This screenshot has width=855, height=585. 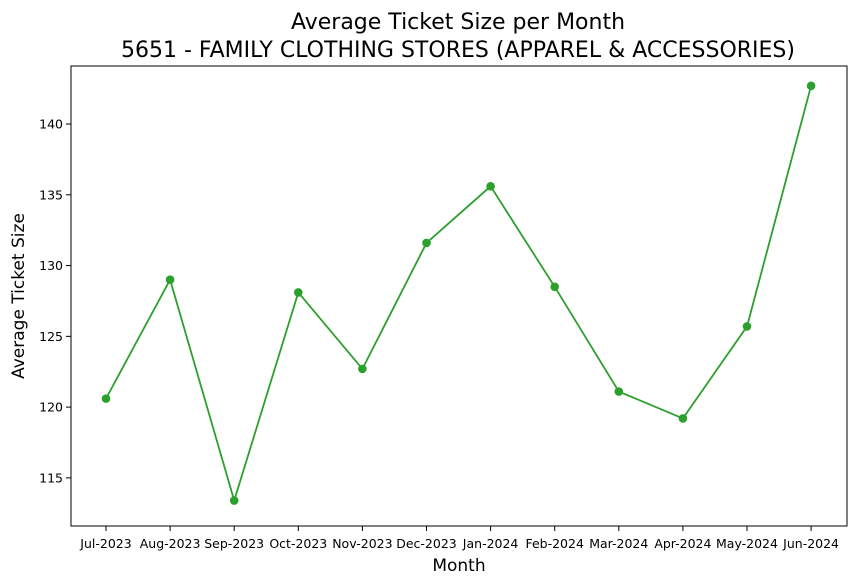 What do you see at coordinates (51, 477) in the screenshot?
I see `y-tick-label: 115` at bounding box center [51, 477].